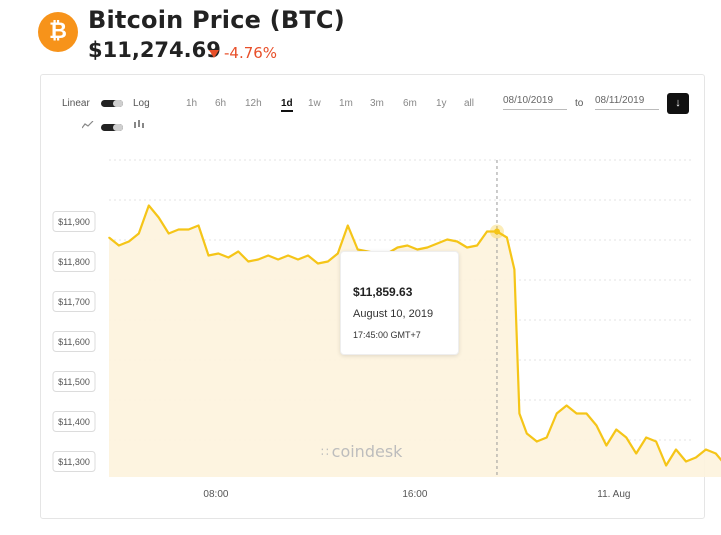 This screenshot has width=721, height=535. Describe the element at coordinates (192, 103) in the screenshot. I see `range-1h: 1h` at that location.